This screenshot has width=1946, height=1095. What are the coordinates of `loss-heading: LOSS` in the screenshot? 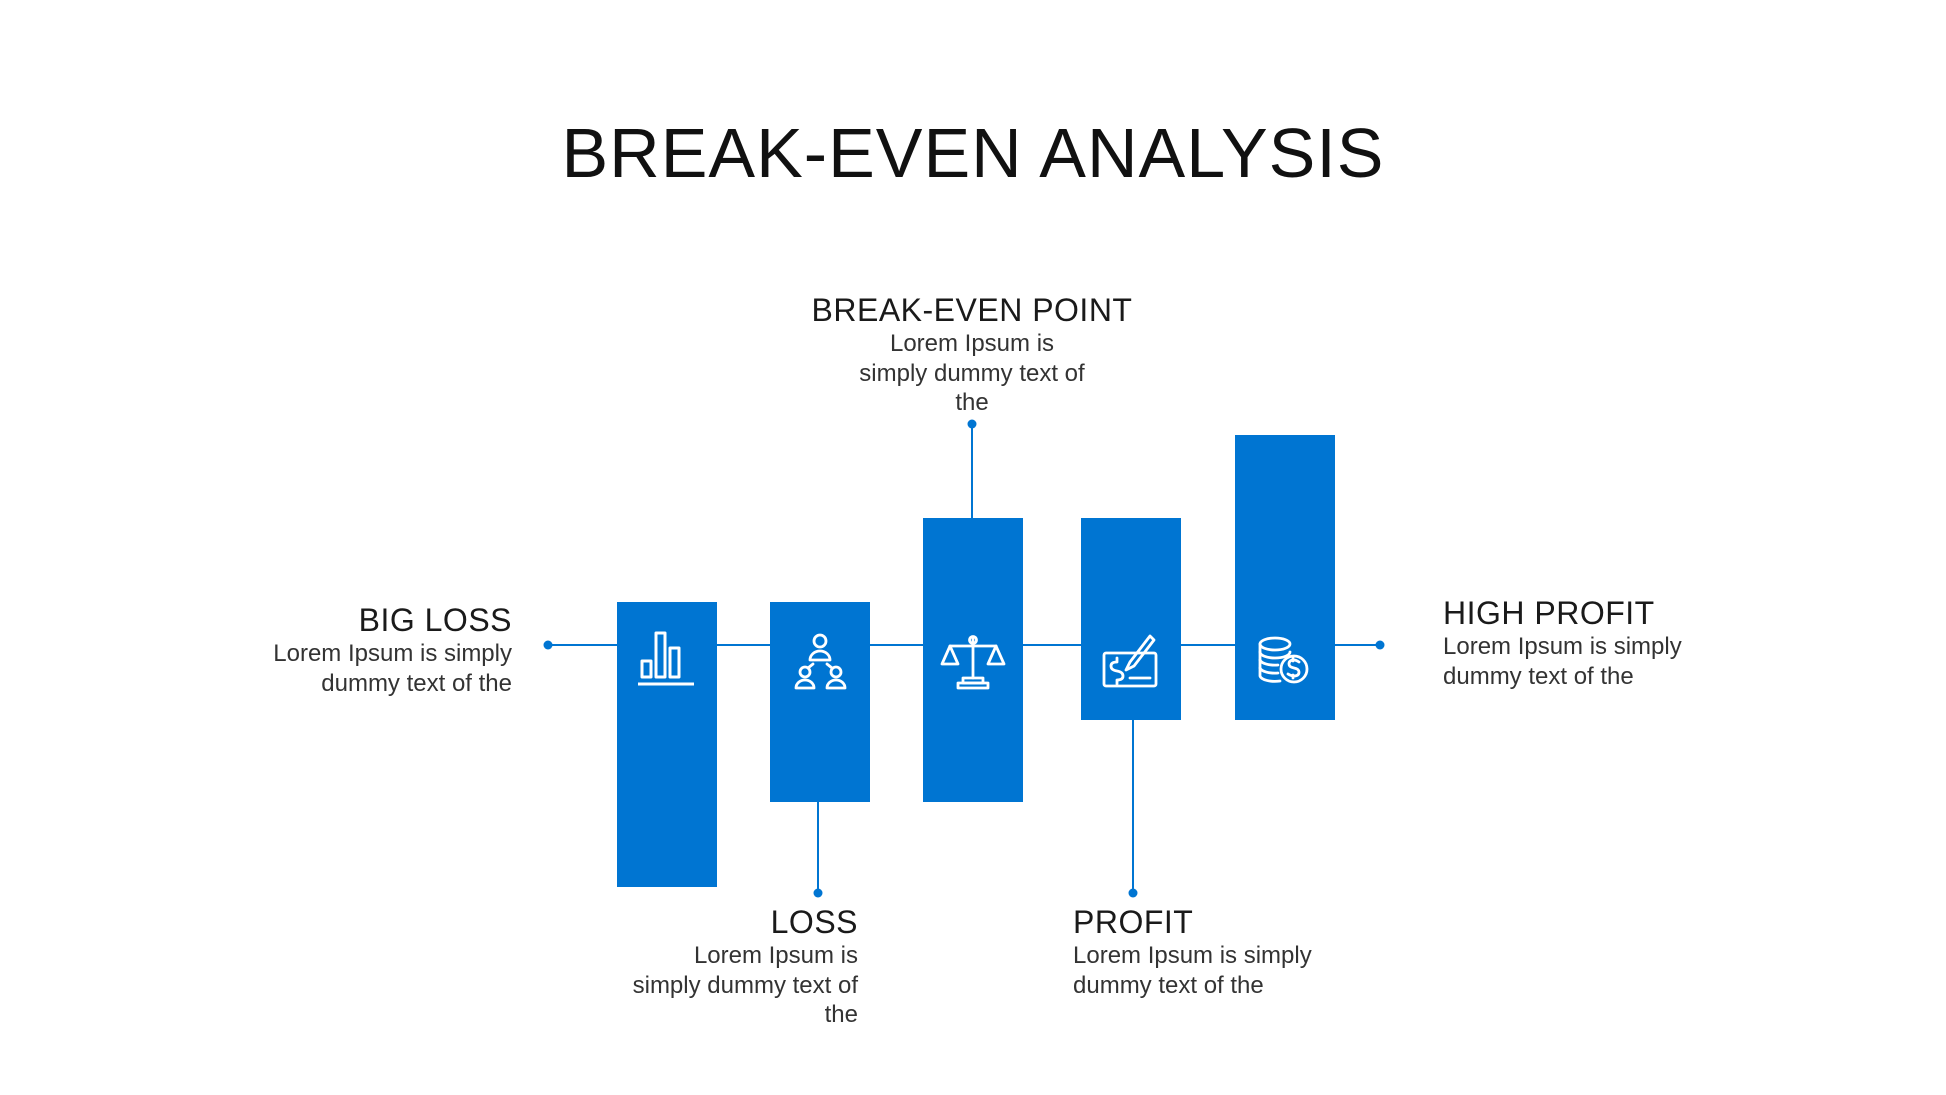 It's located at (814, 922).